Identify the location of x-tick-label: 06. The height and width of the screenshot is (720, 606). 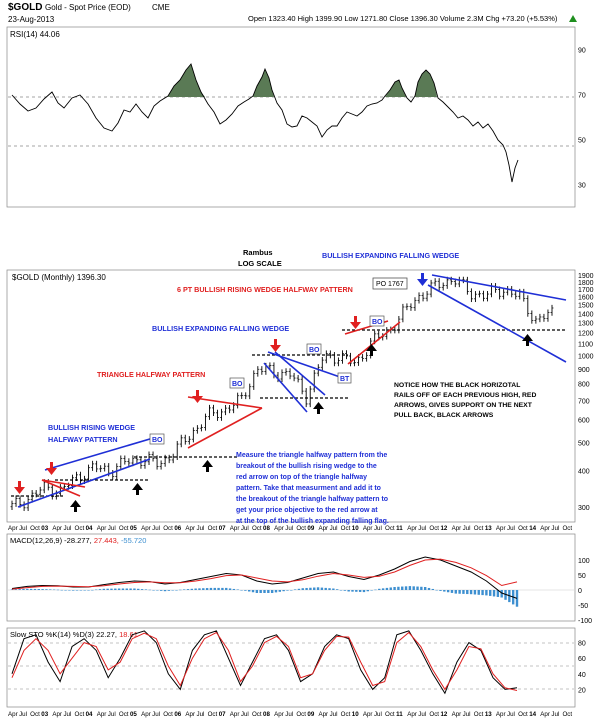
(177, 714).